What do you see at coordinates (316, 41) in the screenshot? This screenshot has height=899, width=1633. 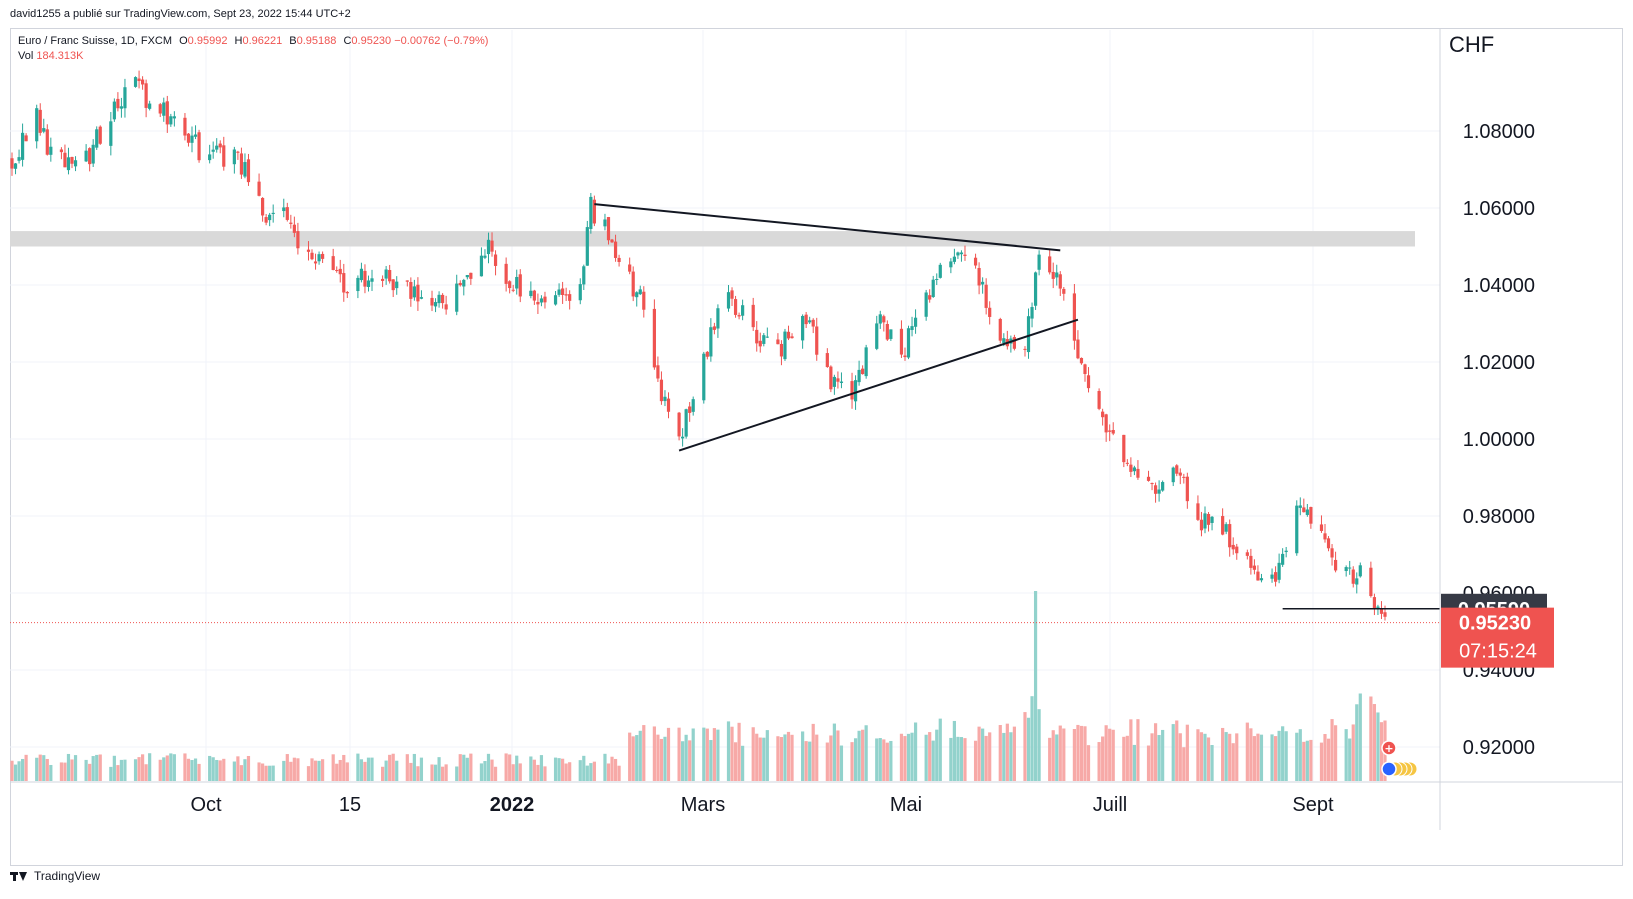 I see `legend-low: 0.95188` at bounding box center [316, 41].